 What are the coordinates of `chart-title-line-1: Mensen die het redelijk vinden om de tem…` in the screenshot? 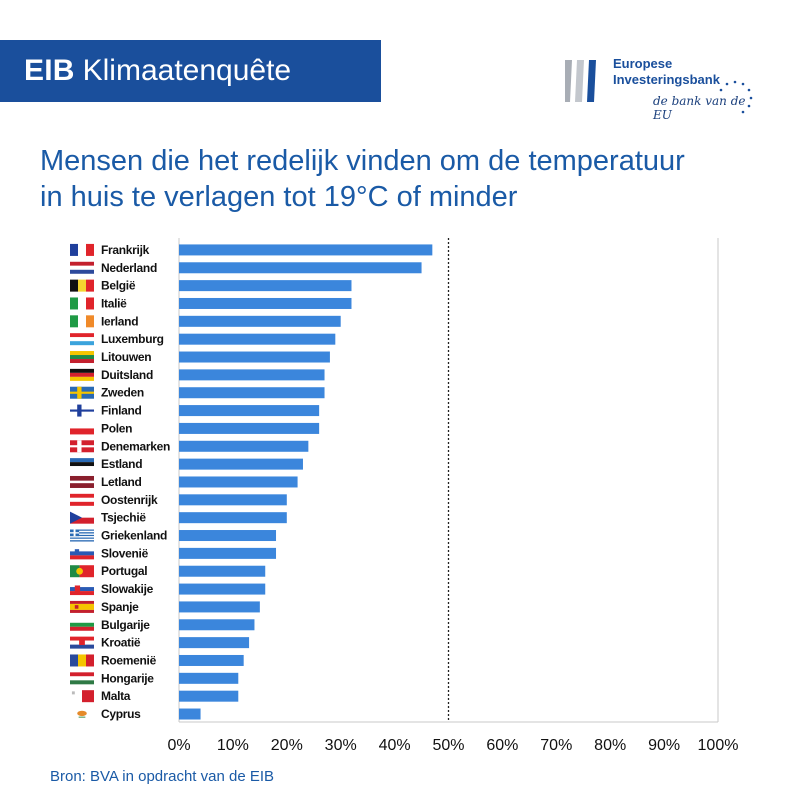 It's located at (362, 161).